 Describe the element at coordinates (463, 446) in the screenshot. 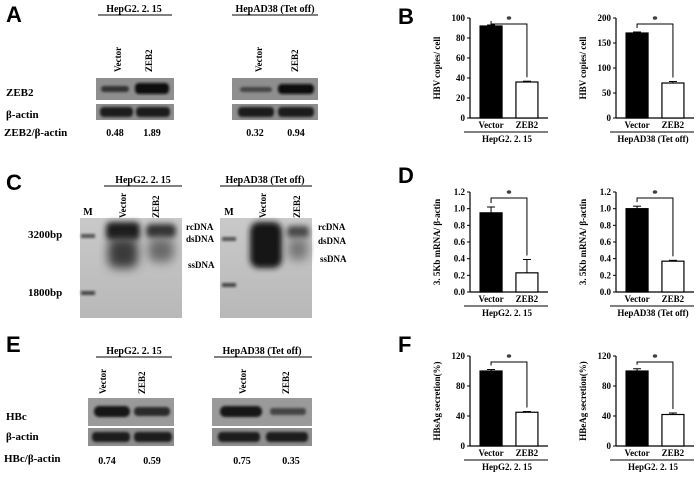

I see `chart-f1-tick-label: 0` at that location.